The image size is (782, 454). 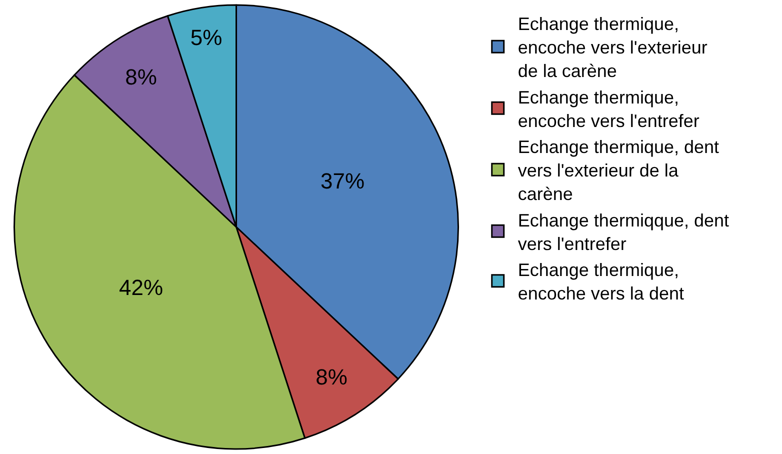 I want to click on legend-label: Echange thermique, encoche vers la dent, so click(x=601, y=282).